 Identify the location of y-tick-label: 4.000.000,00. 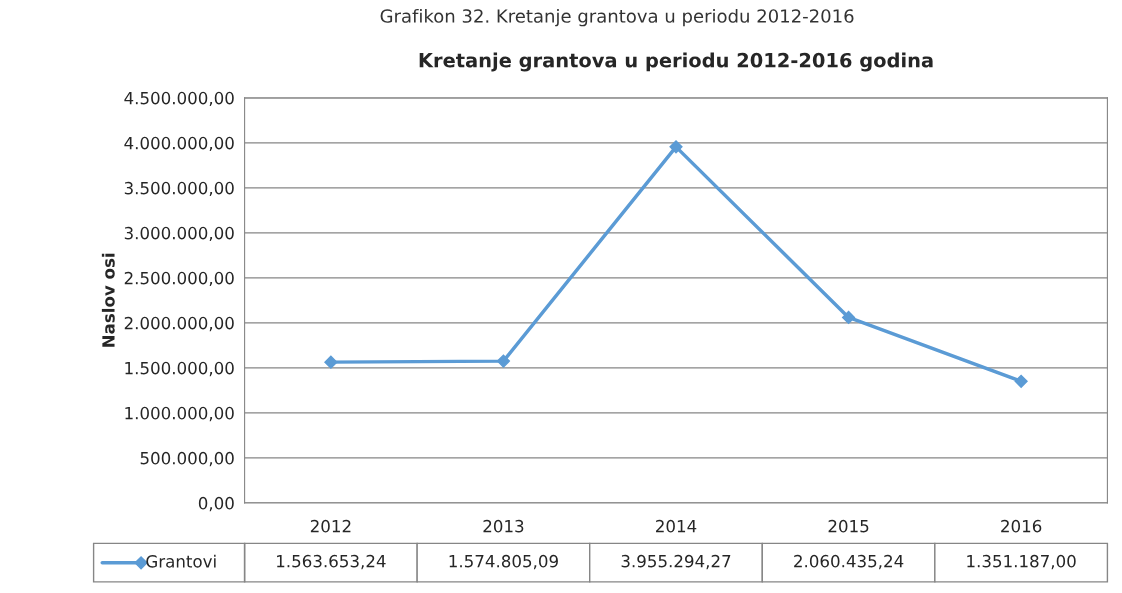
(179, 144).